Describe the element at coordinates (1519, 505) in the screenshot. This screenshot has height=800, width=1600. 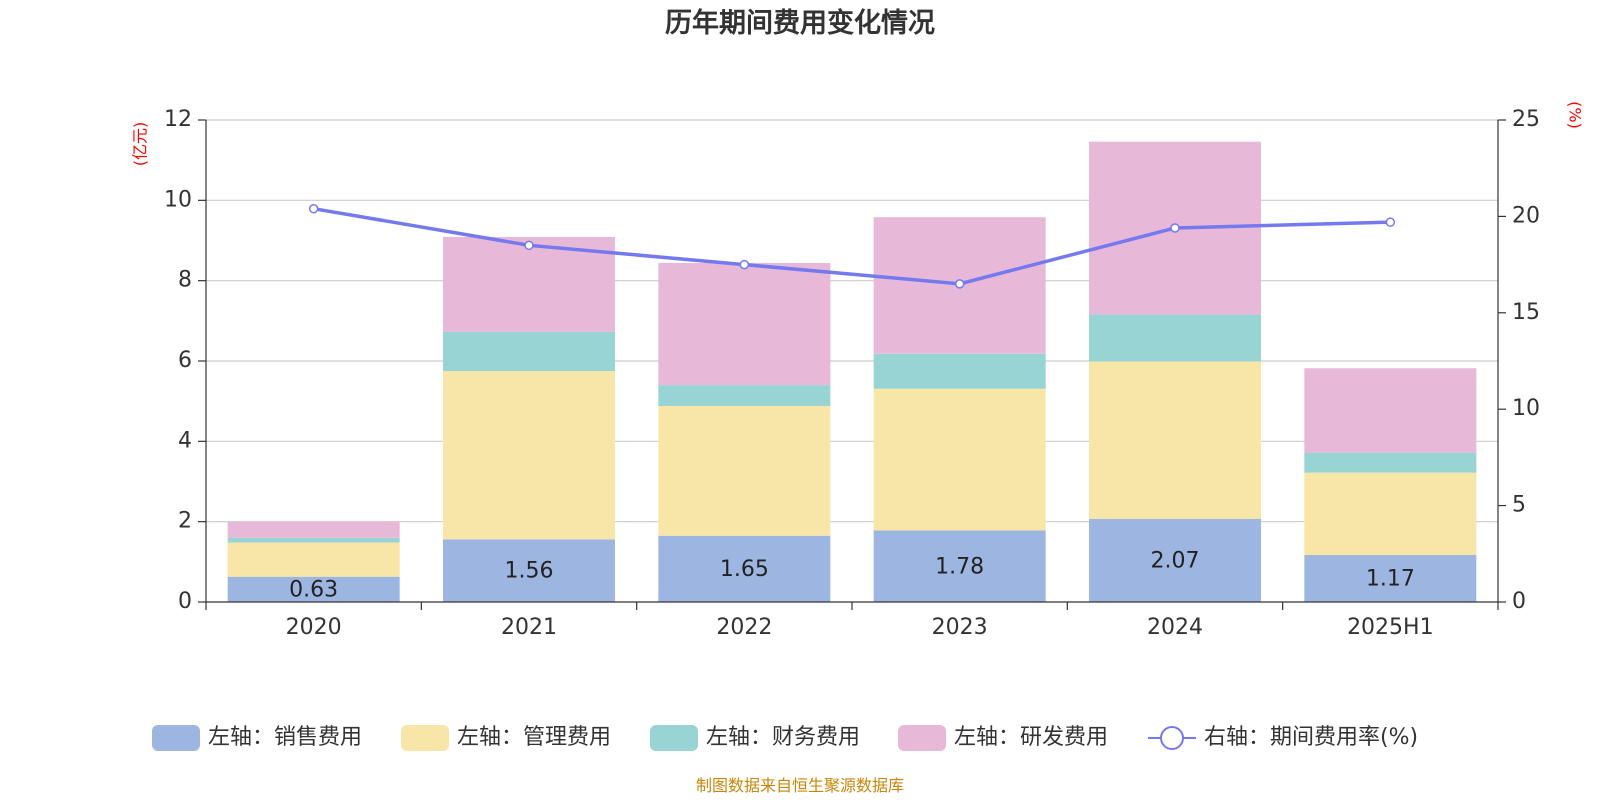
I see `right-axis-tick-label: 5` at that location.